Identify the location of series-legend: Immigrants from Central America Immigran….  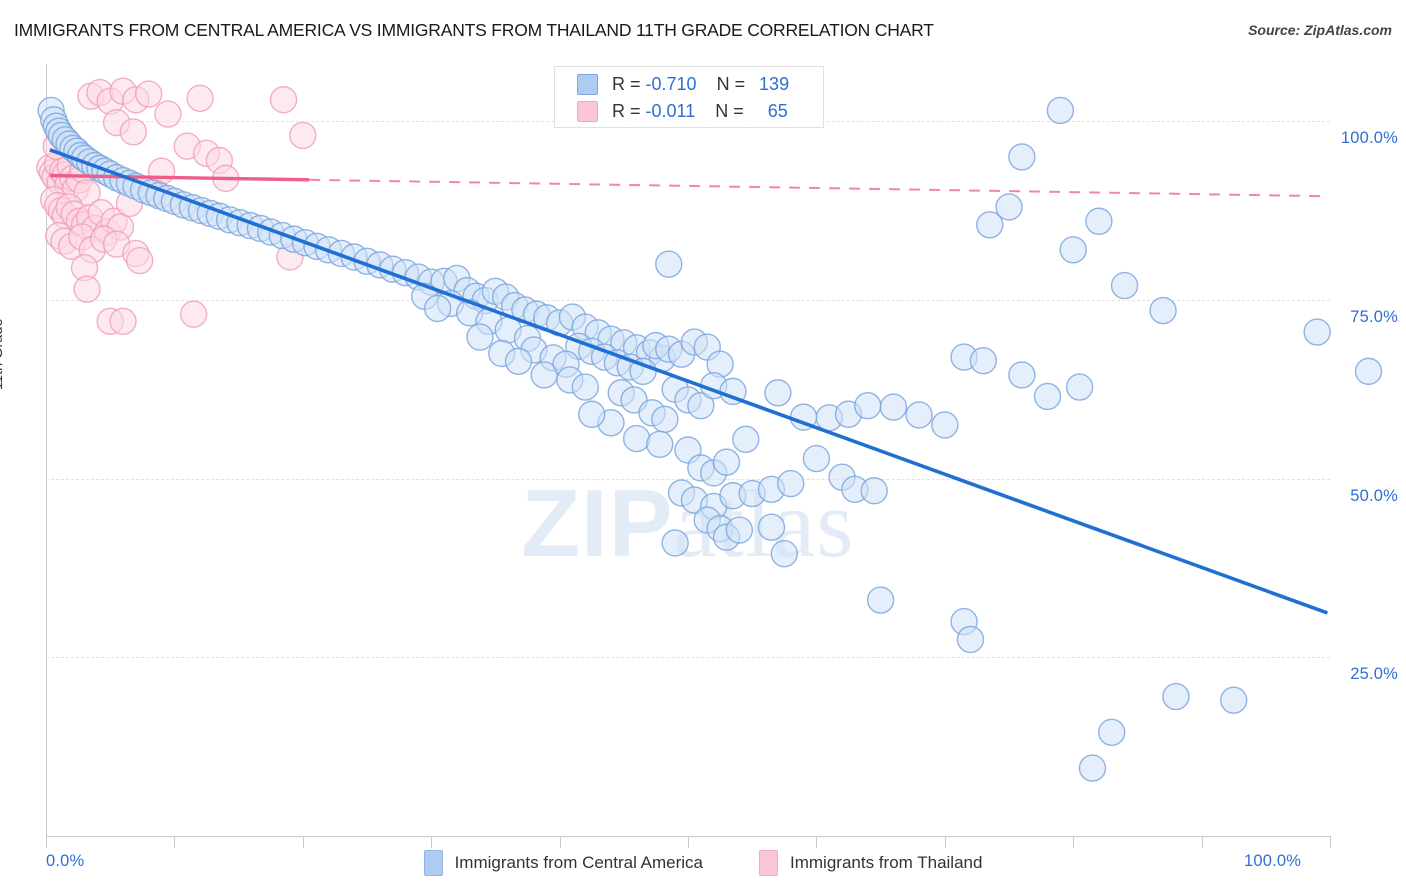
(703, 863).